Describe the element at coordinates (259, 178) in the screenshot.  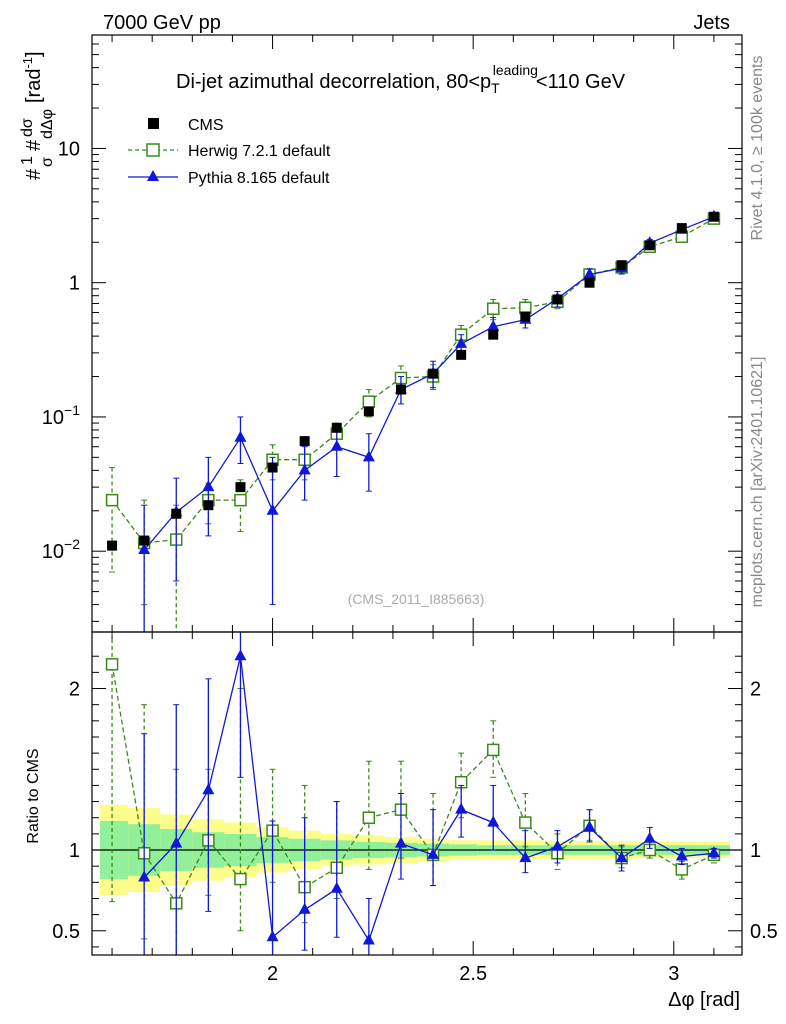
I see `legend-label-pythia: Pythia 8.165 default` at that location.